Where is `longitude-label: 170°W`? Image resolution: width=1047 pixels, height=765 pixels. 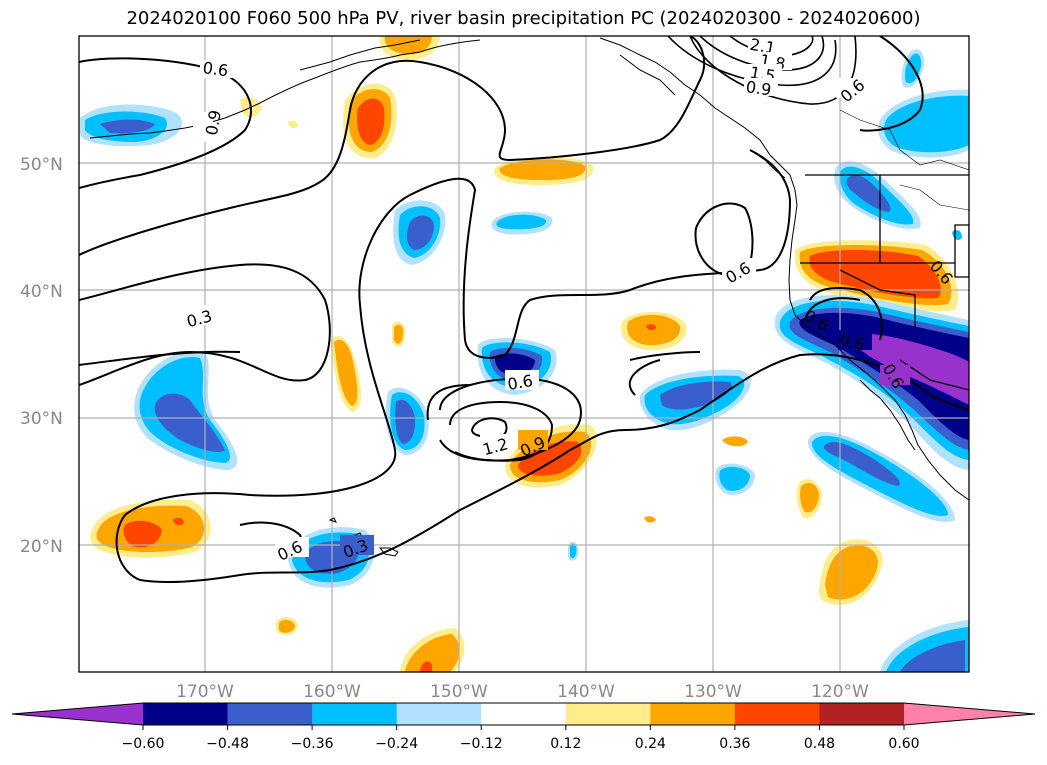
longitude-label: 170°W is located at coordinates (205, 692).